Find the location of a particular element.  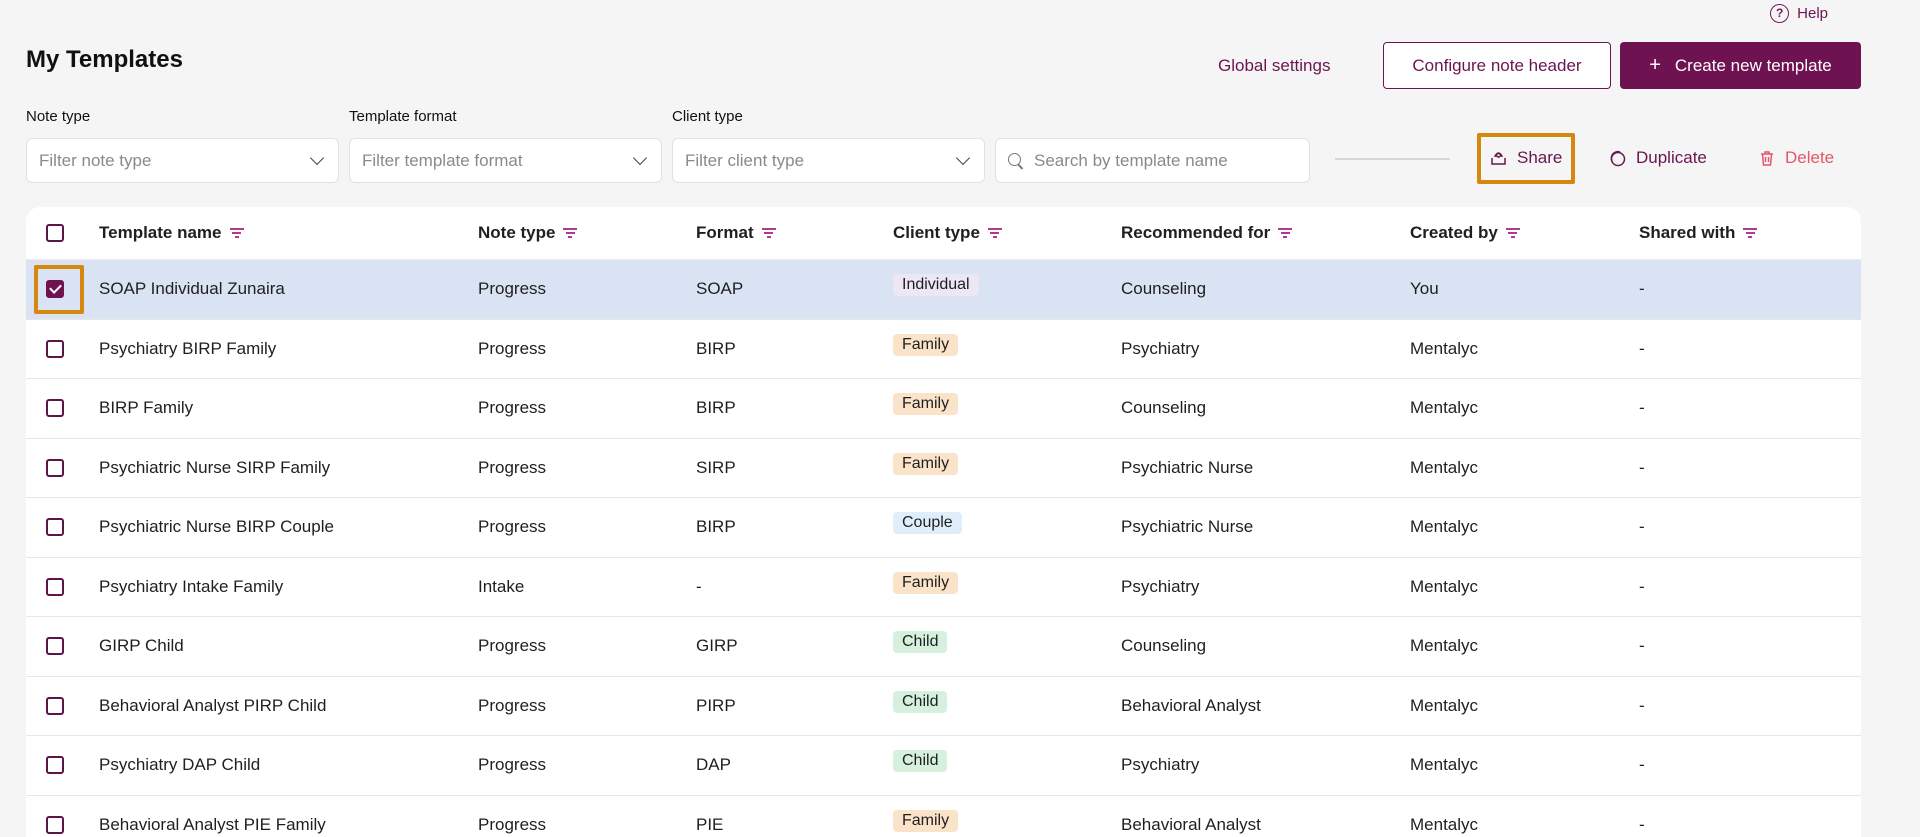

search-box is located at coordinates (1152, 160).